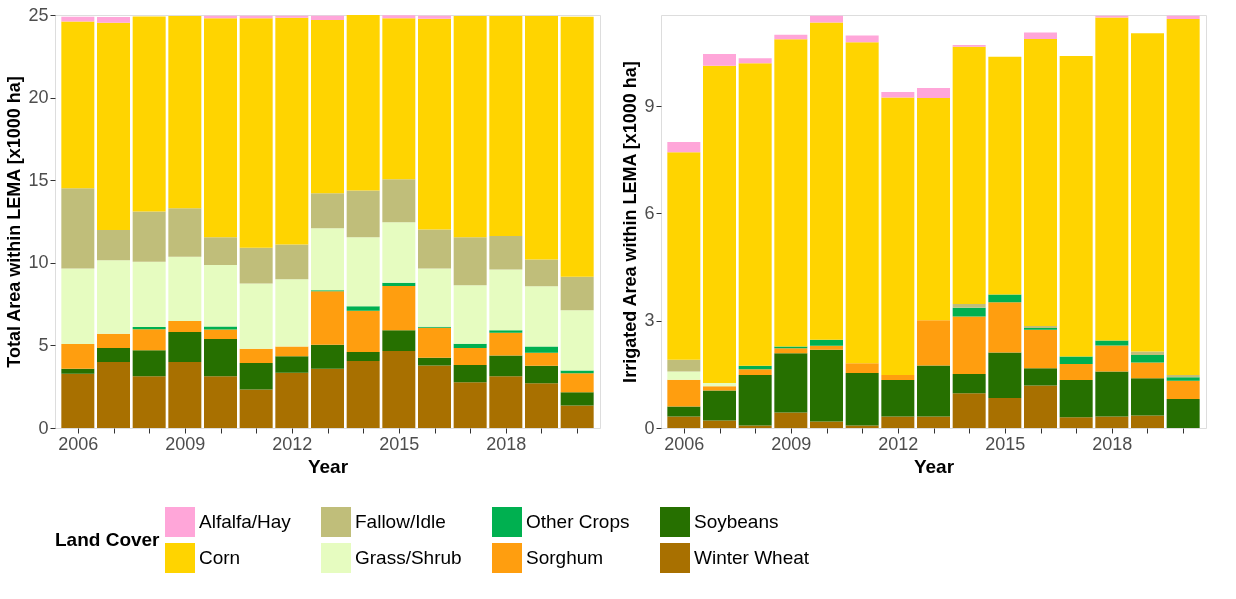 Image resolution: width=1236 pixels, height=599 pixels. Describe the element at coordinates (78, 443) in the screenshot. I see `x-tick-label: 2006` at that location.